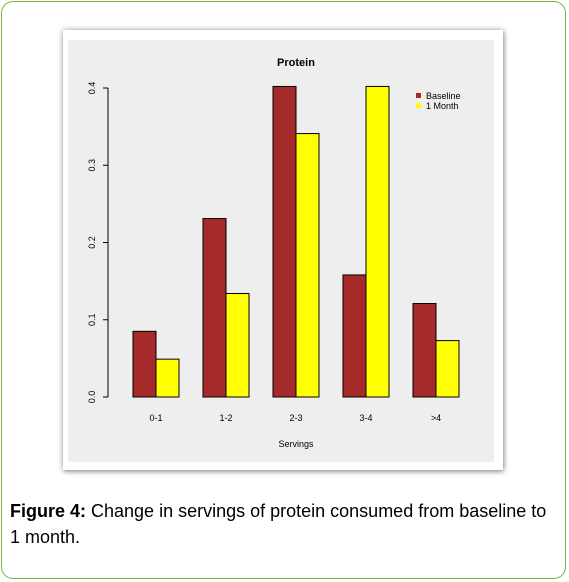 The image size is (569, 582). Describe the element at coordinates (155, 418) in the screenshot. I see `x-tick-label: 0-1` at that location.